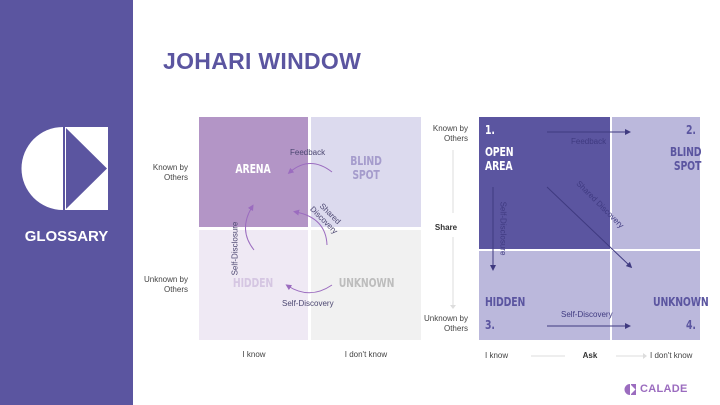 This screenshot has width=720, height=405. I want to click on brand-name: CALADE, so click(664, 389).